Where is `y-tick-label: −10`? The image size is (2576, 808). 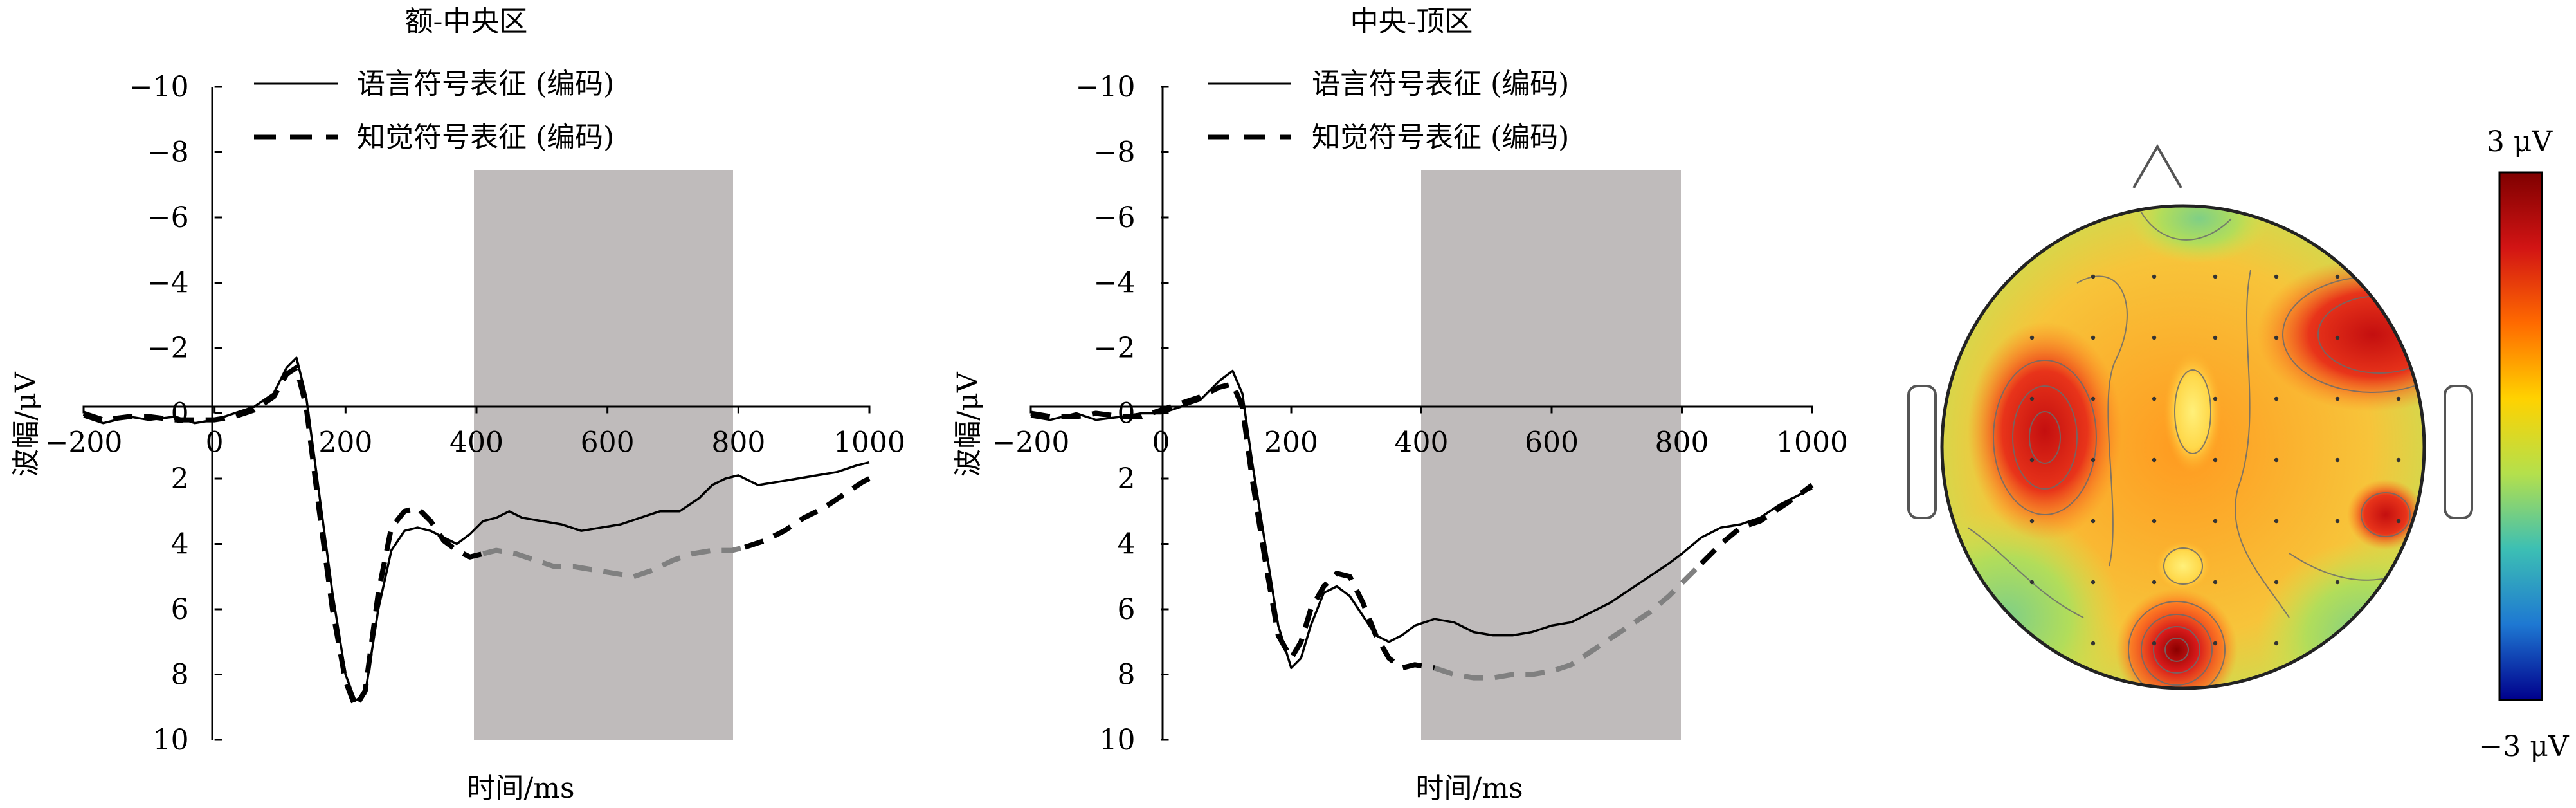 y-tick-label: −10 is located at coordinates (159, 87).